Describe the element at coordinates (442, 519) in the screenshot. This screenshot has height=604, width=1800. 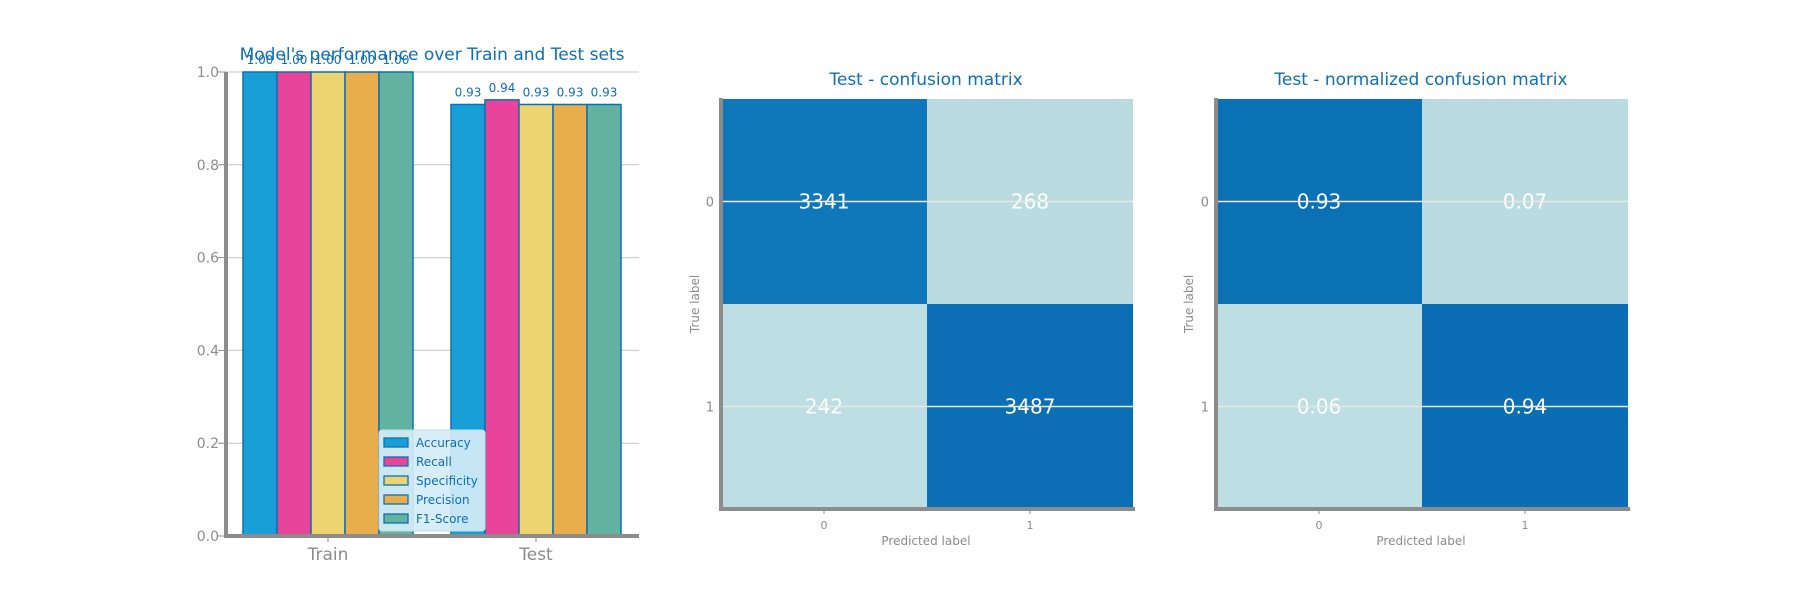
I see `legend-label-f1-score: F1-Score` at that location.